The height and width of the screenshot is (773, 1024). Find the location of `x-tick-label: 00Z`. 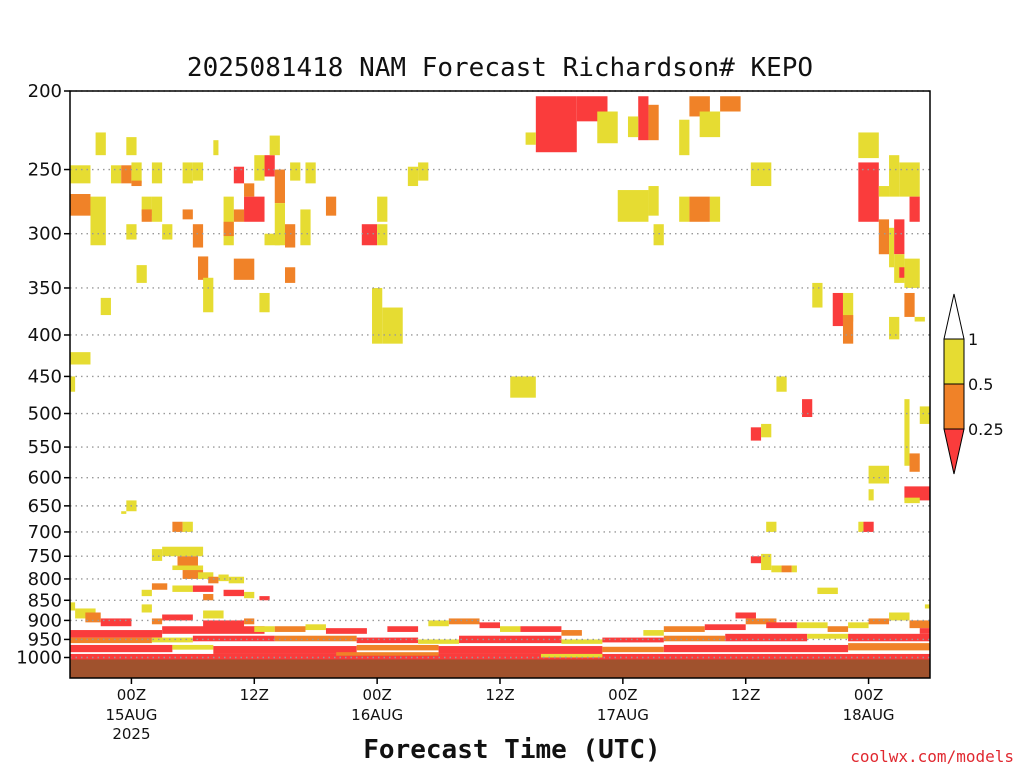

x-tick-label: 00Z is located at coordinates (868, 695).